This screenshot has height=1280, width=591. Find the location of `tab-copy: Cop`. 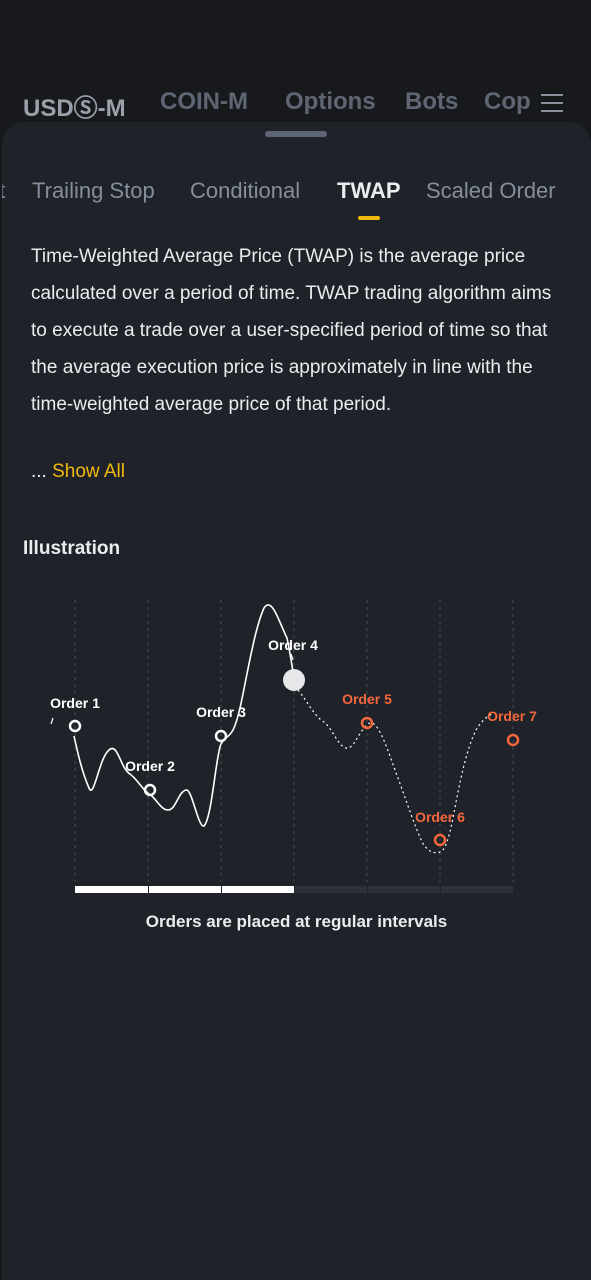

tab-copy: Cop is located at coordinates (507, 101).